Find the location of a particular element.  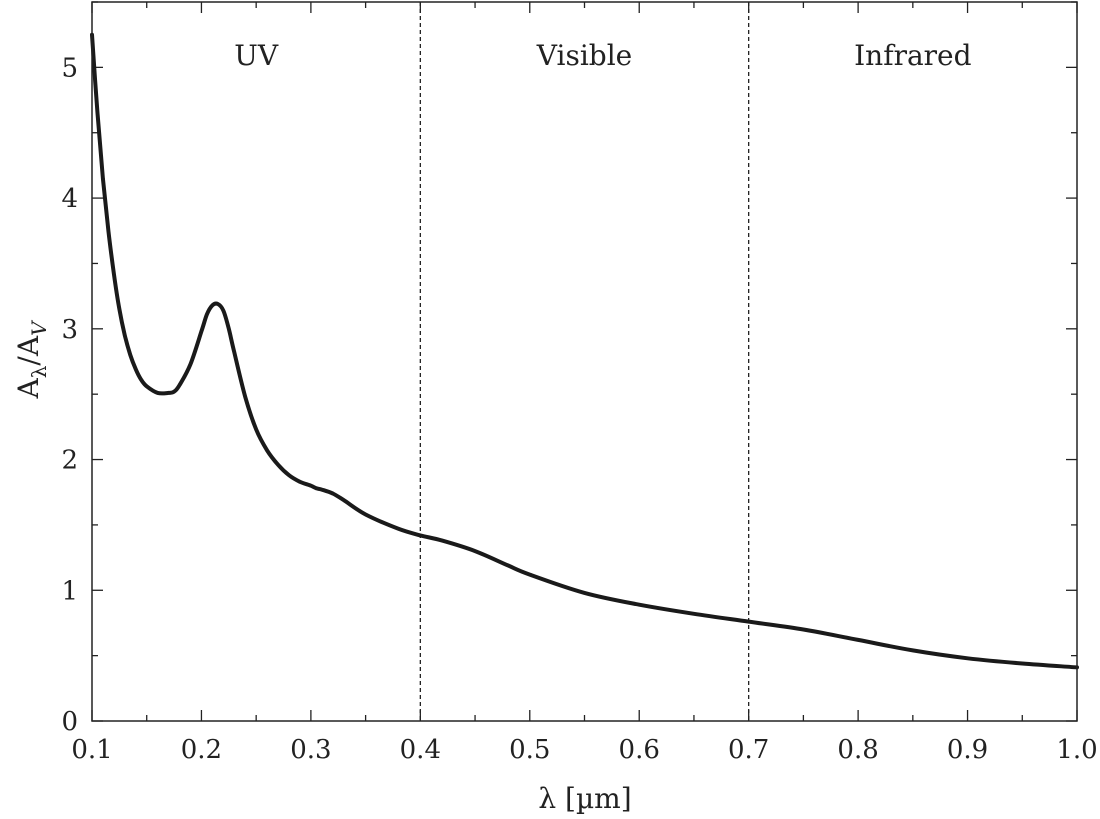

y-tick-label: 0 is located at coordinates (69, 722).